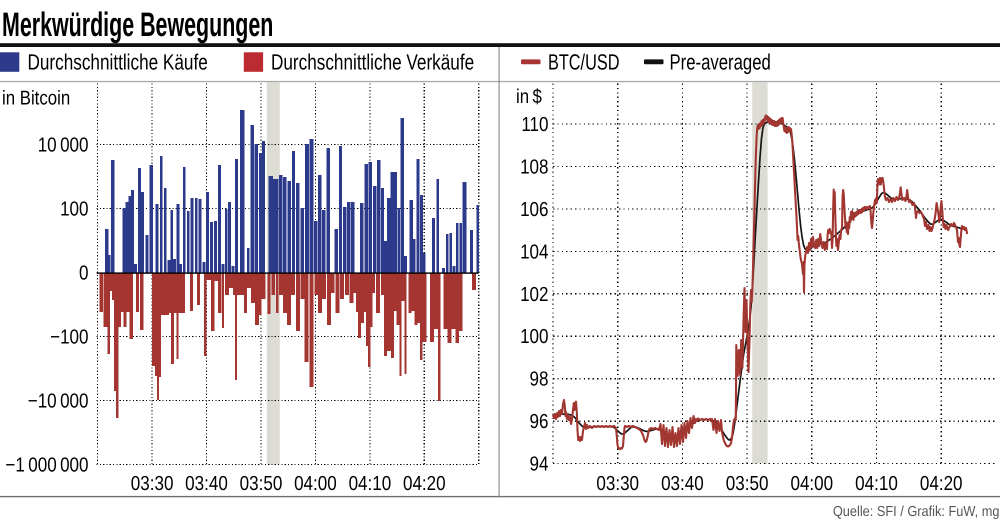 The height and width of the screenshot is (521, 1000). I want to click on svg-text: 98, so click(539, 380).